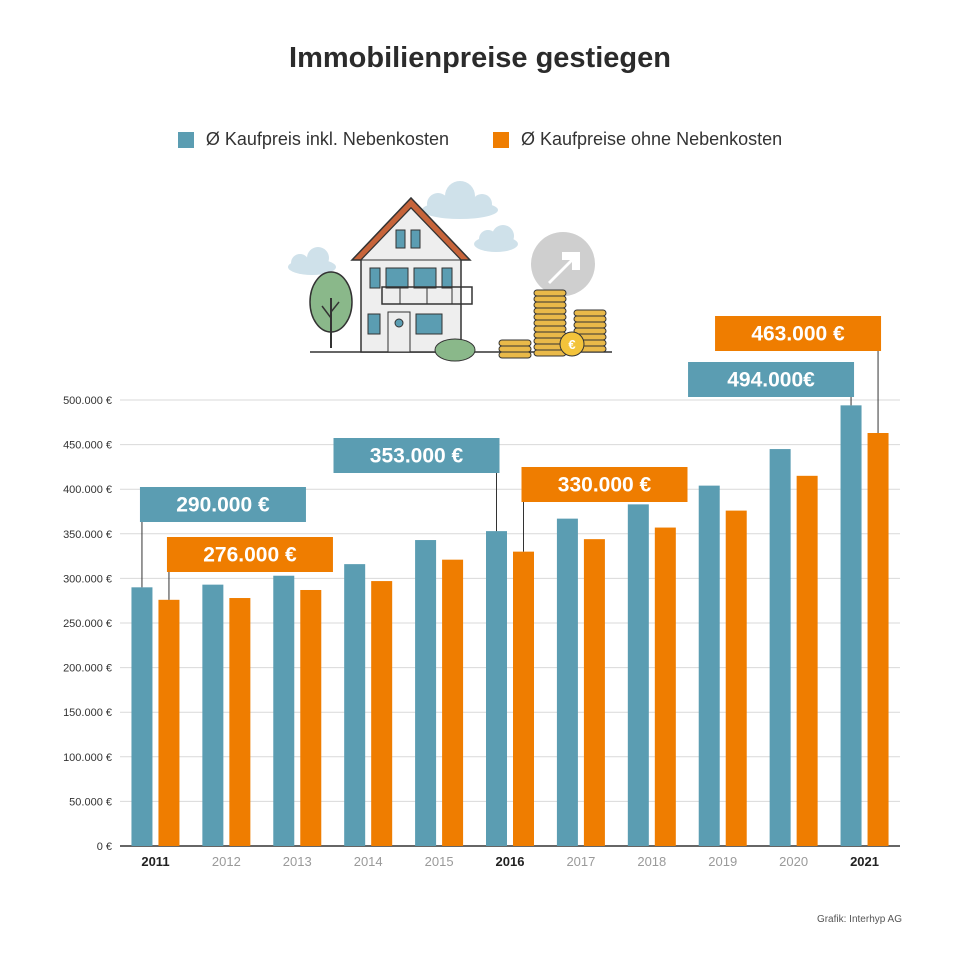  I want to click on annotation-label: 276.000 €, so click(250, 555).